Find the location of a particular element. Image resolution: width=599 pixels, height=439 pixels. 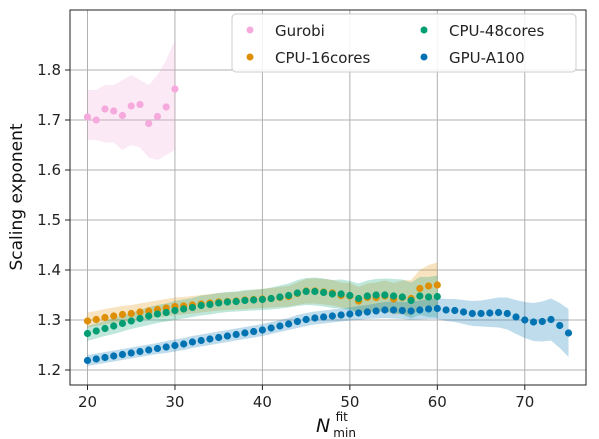

y-tick-label: 1.7 is located at coordinates (49, 120).